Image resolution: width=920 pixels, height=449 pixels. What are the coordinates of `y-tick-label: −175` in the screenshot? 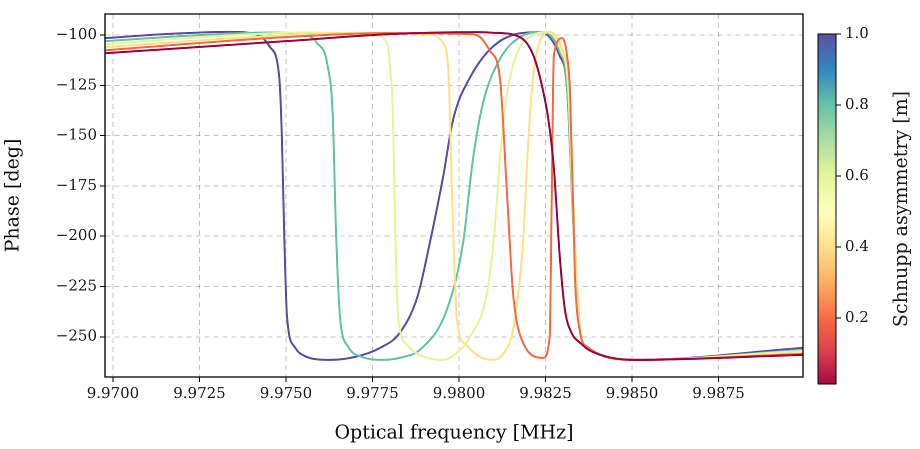 It's located at (76, 185).